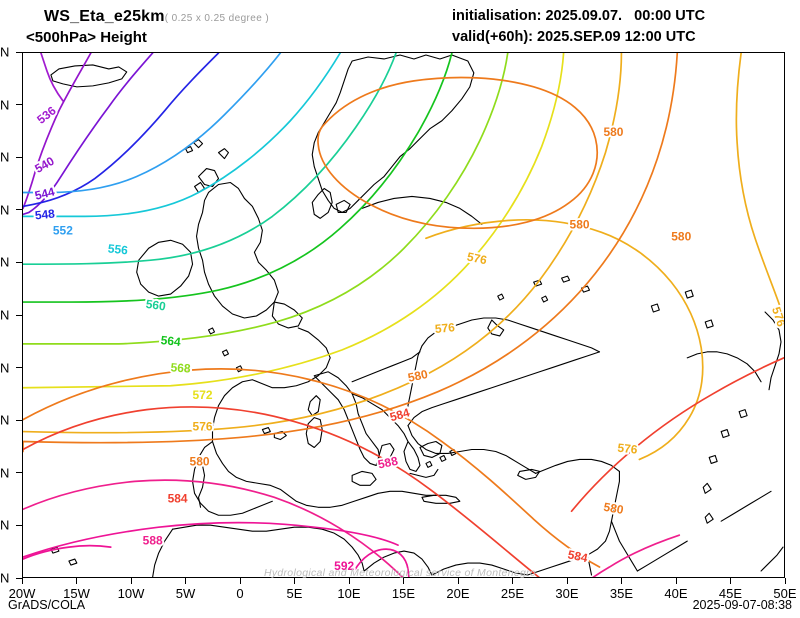 This screenshot has height=618, width=800. I want to click on contour-label: 548, so click(45, 215).